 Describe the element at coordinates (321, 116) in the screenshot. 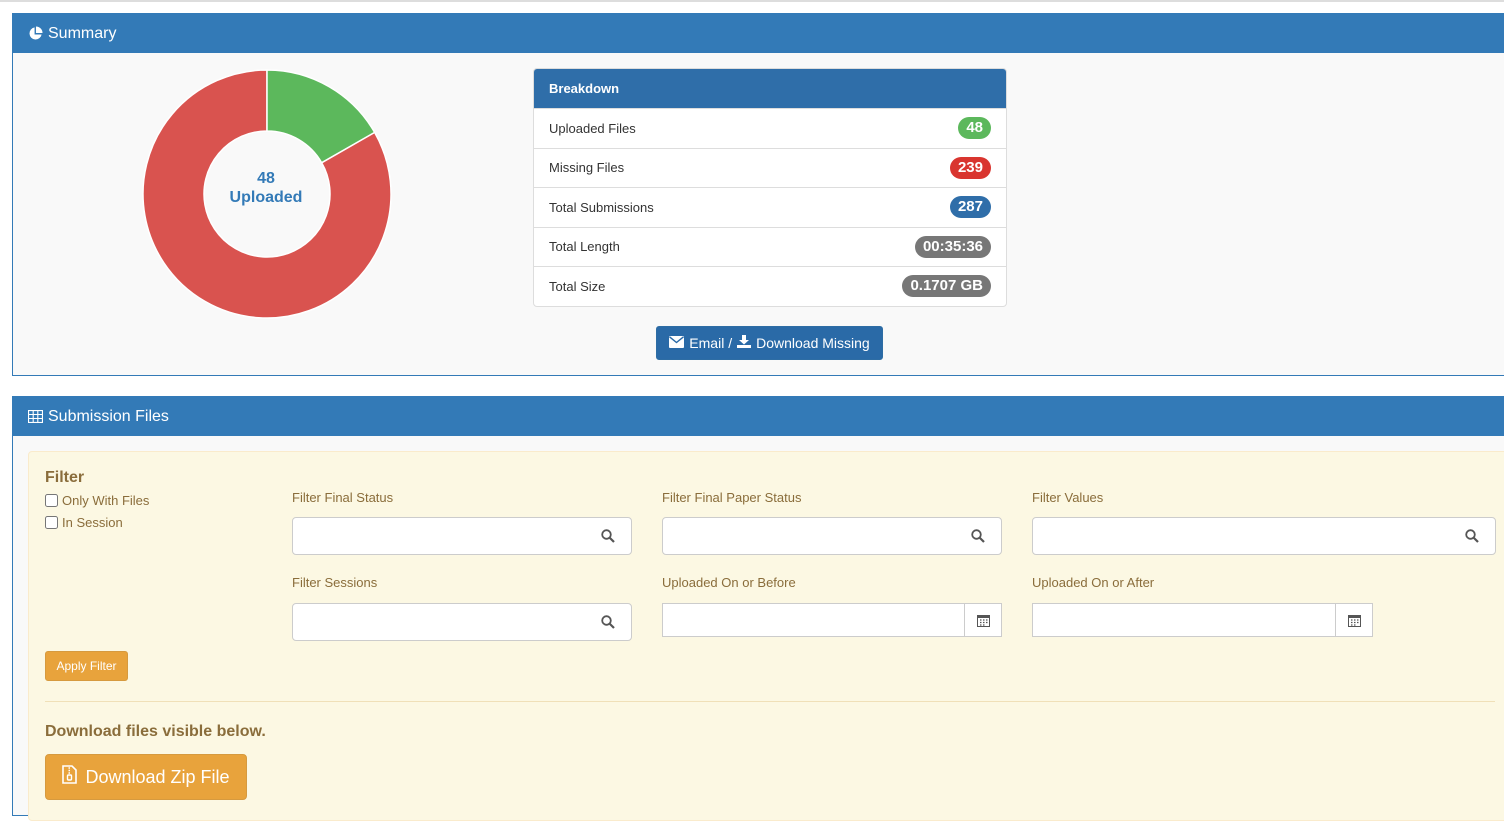

I see `donut-slice-uploaded` at that location.